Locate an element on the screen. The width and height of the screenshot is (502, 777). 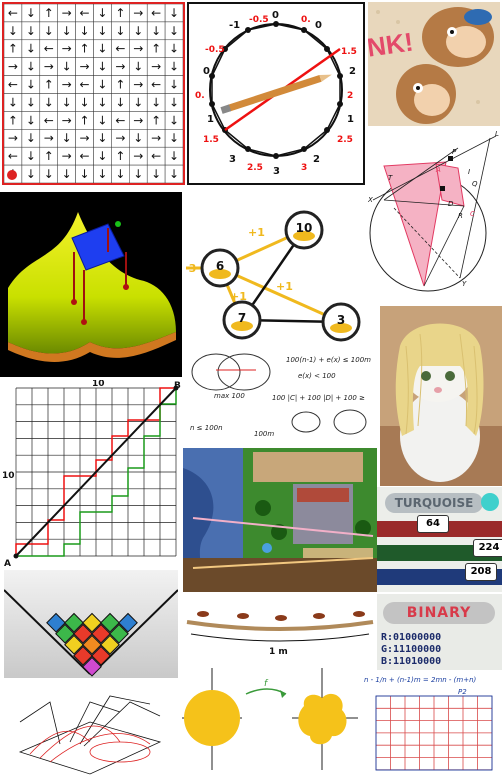
binary-blue-row: B:11010000 is located at coordinates (411, 661).